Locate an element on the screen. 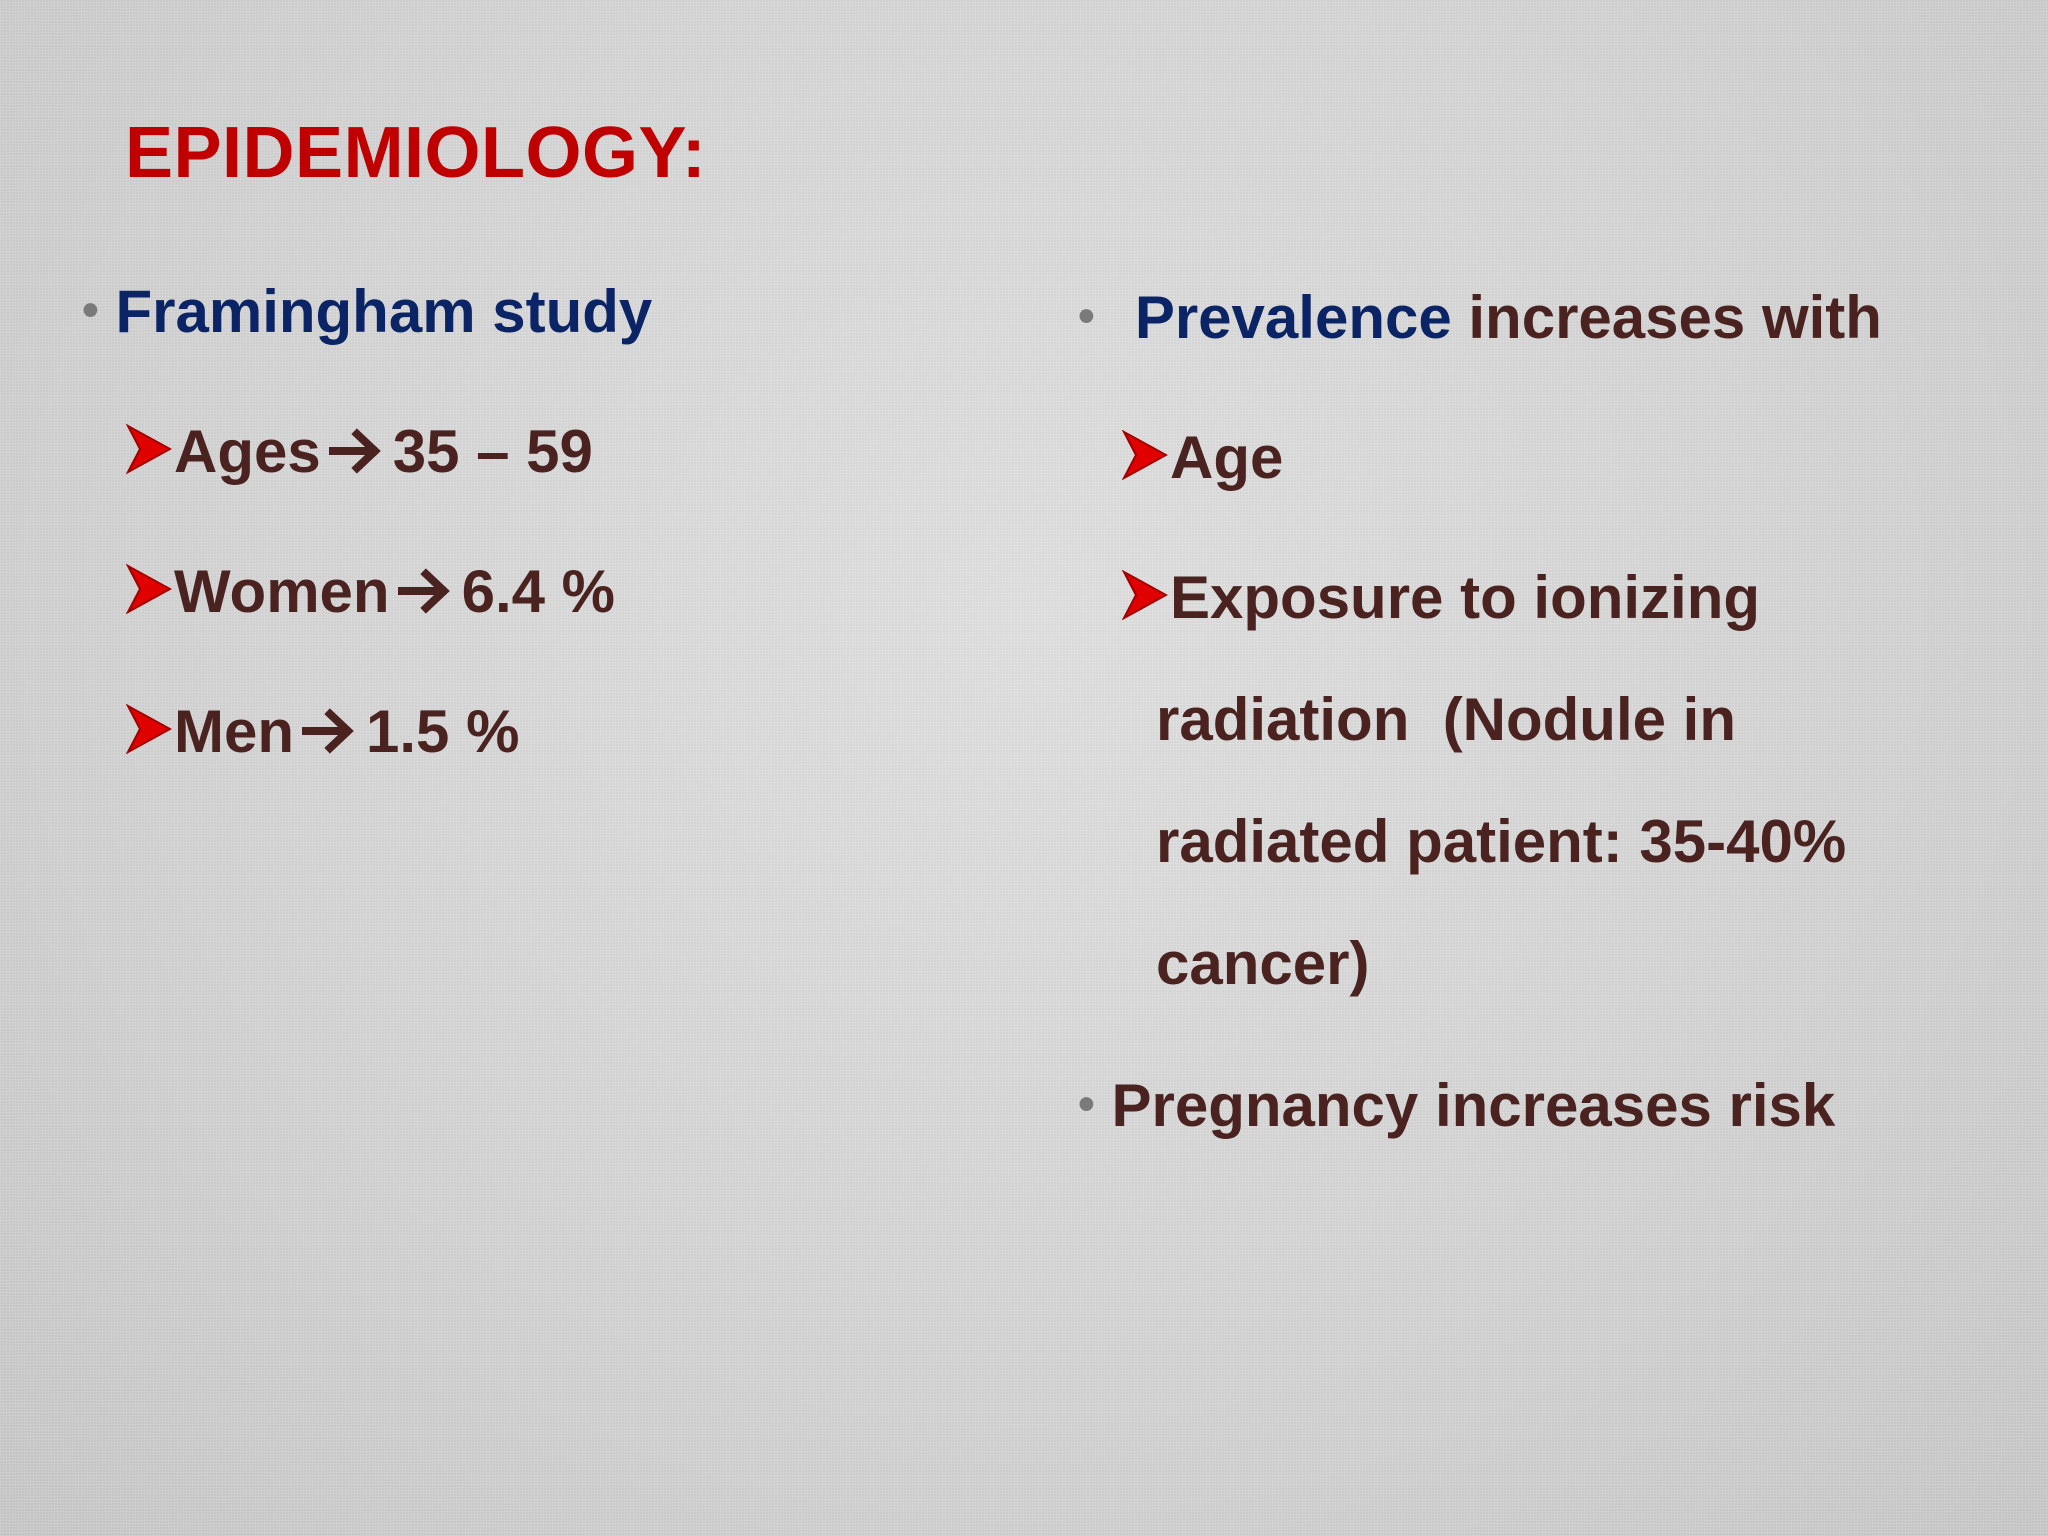  ages-value: 35 – 59 is located at coordinates (492, 451).